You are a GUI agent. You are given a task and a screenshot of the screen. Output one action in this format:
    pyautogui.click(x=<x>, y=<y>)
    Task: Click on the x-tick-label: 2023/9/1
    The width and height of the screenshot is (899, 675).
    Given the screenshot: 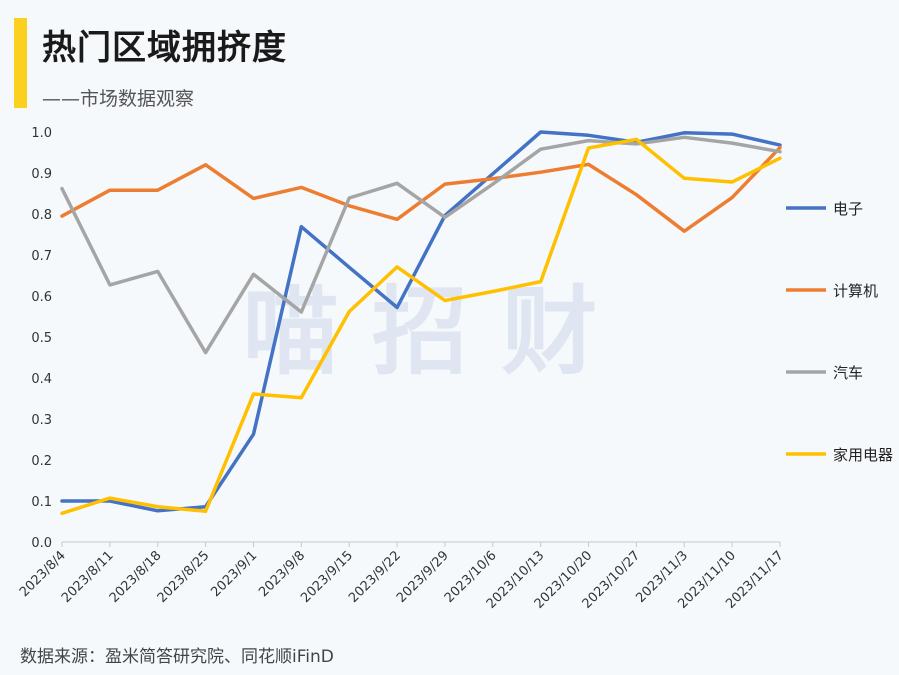 What is the action you would take?
    pyautogui.click(x=234, y=574)
    